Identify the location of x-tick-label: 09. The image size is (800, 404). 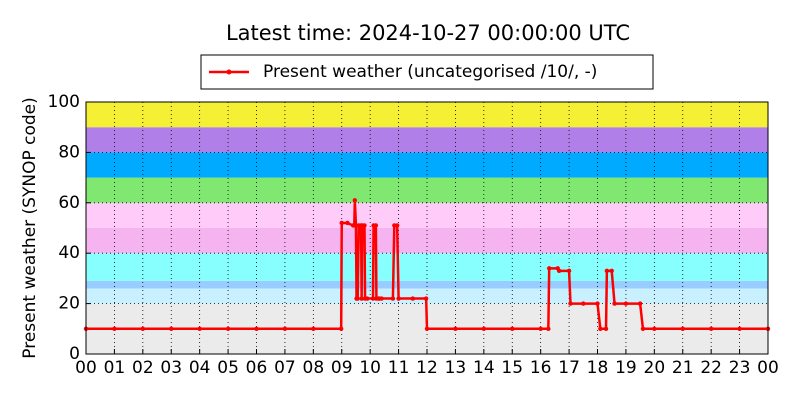
(342, 368).